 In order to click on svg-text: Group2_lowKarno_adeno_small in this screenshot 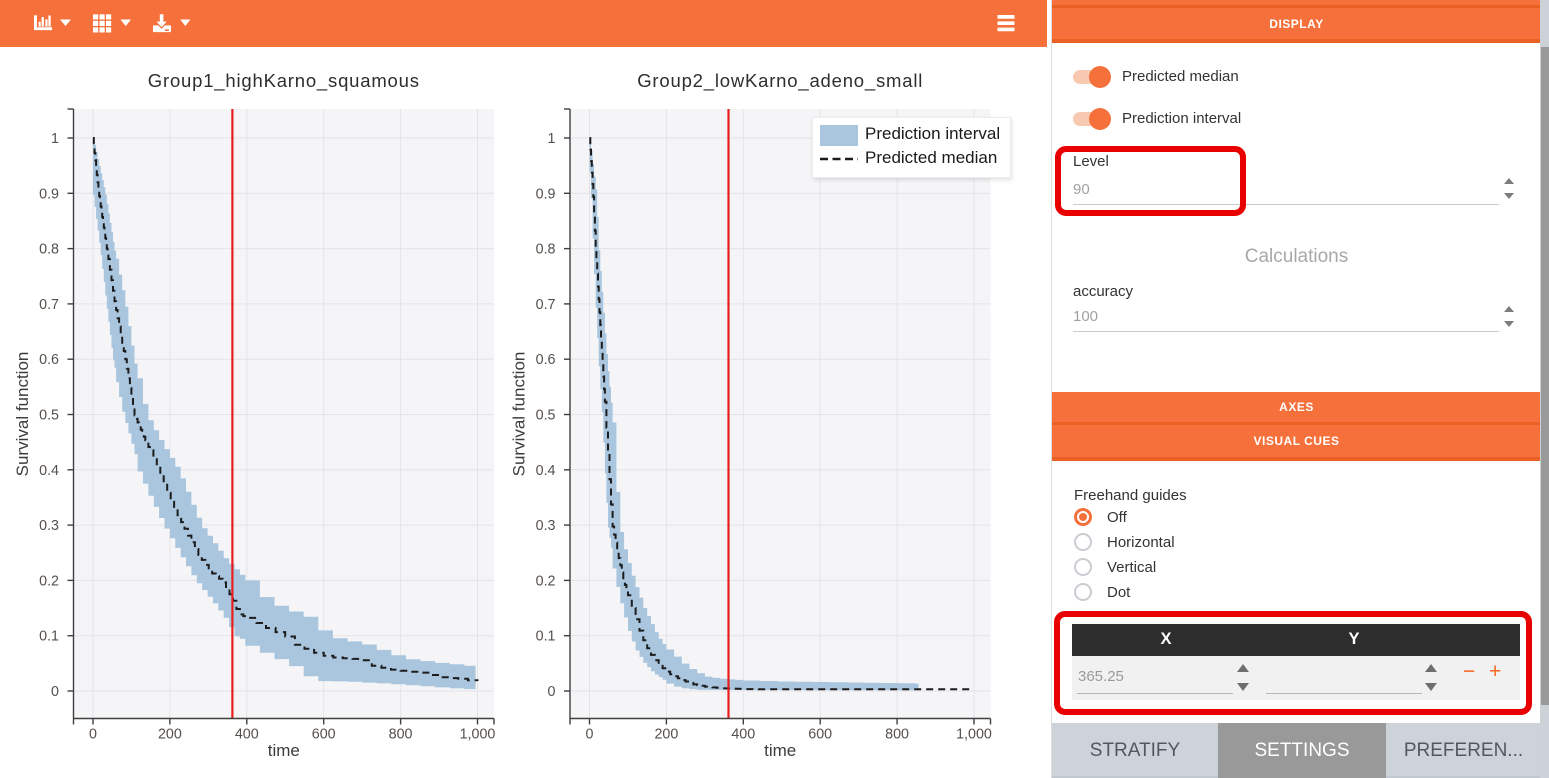, I will do `click(780, 81)`.